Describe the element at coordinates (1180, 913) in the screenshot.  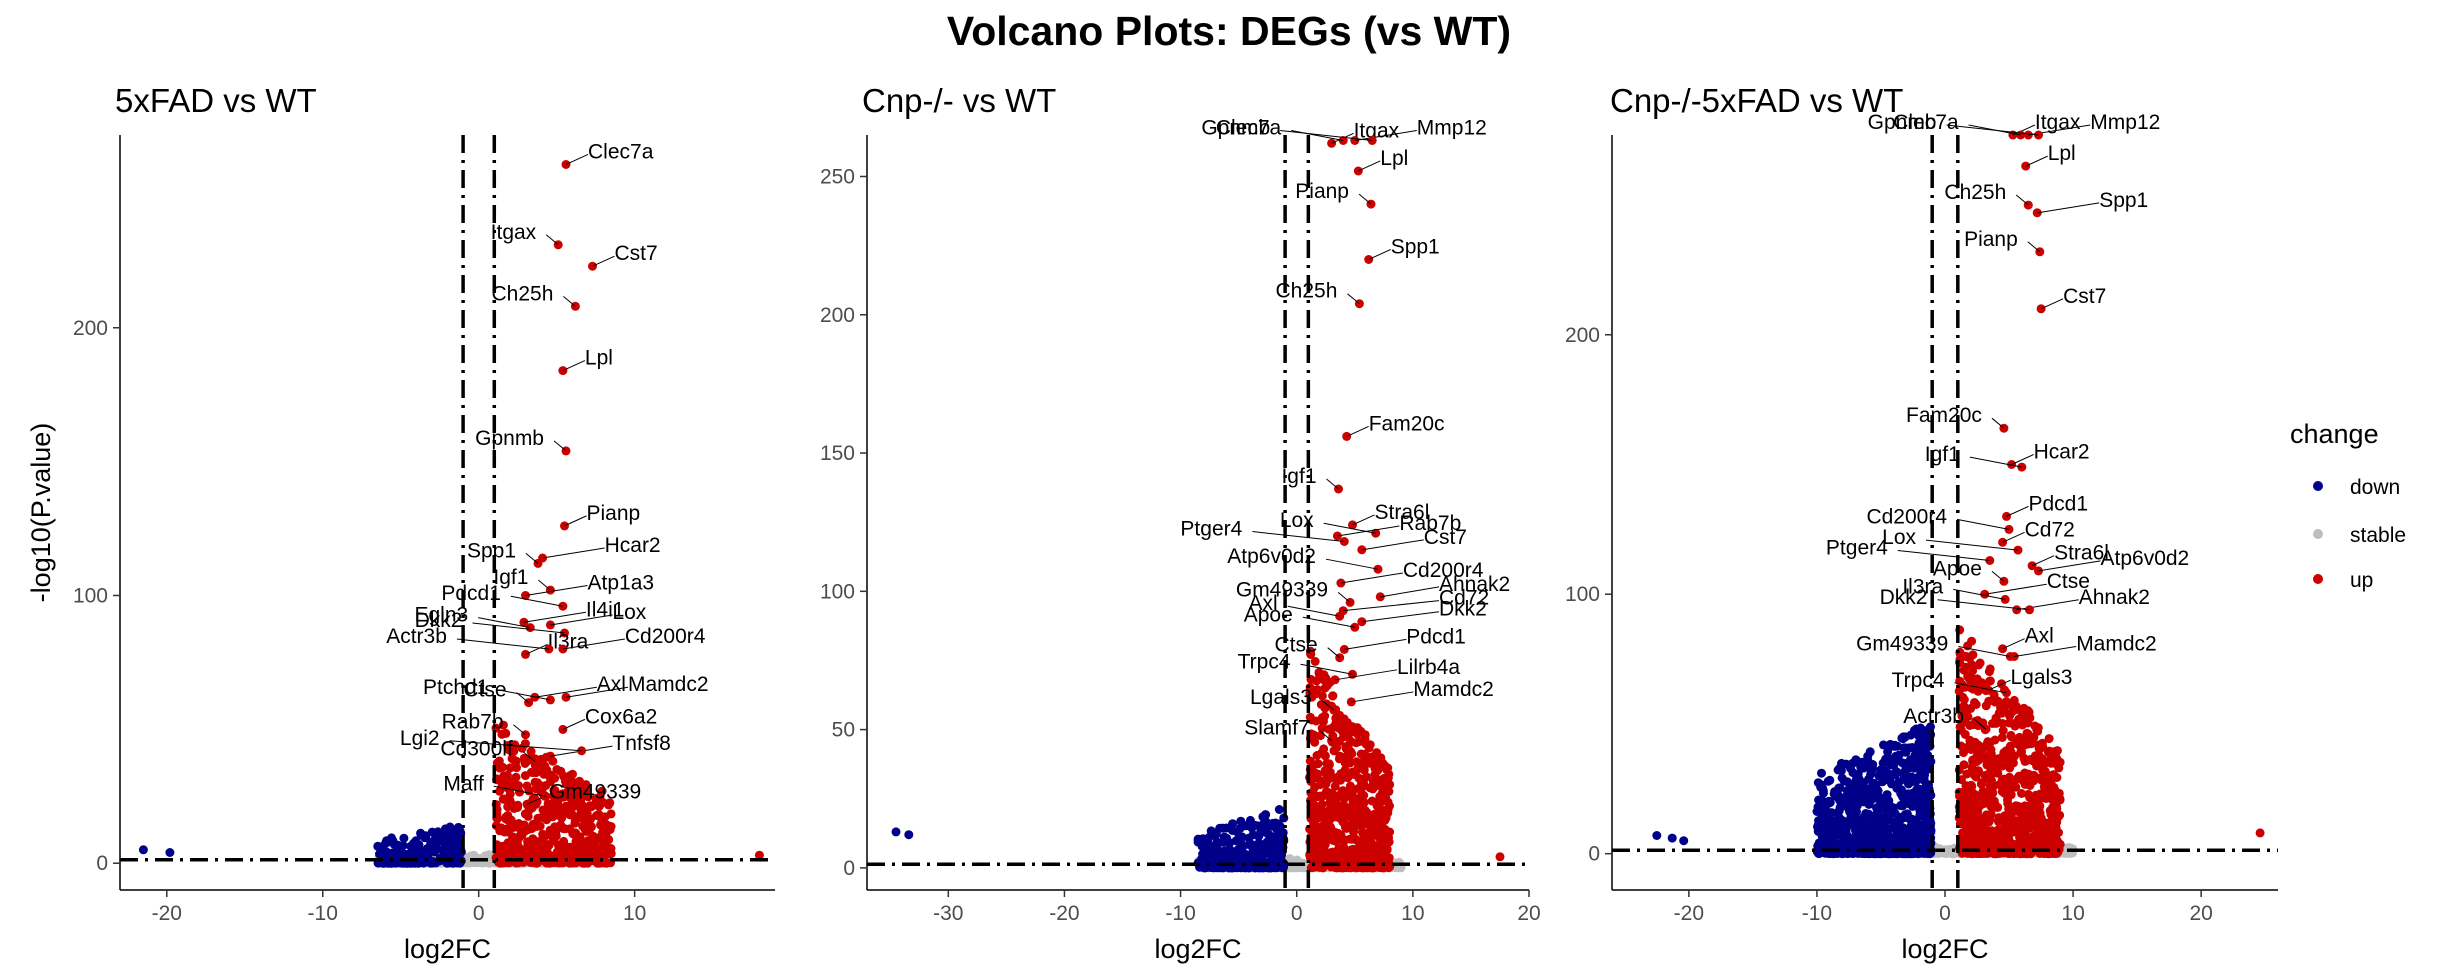
I see `x-tick-label: -10` at that location.